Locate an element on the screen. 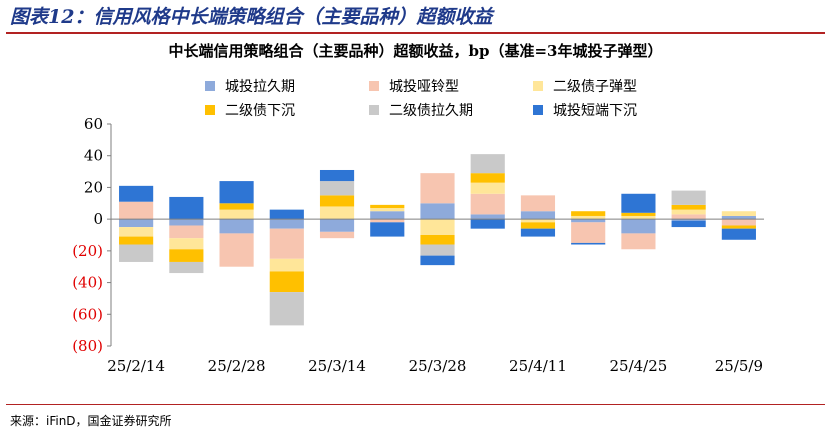 The image size is (831, 436). legend-item-tier2-bullet: 二级债子弹型 is located at coordinates (585, 86).